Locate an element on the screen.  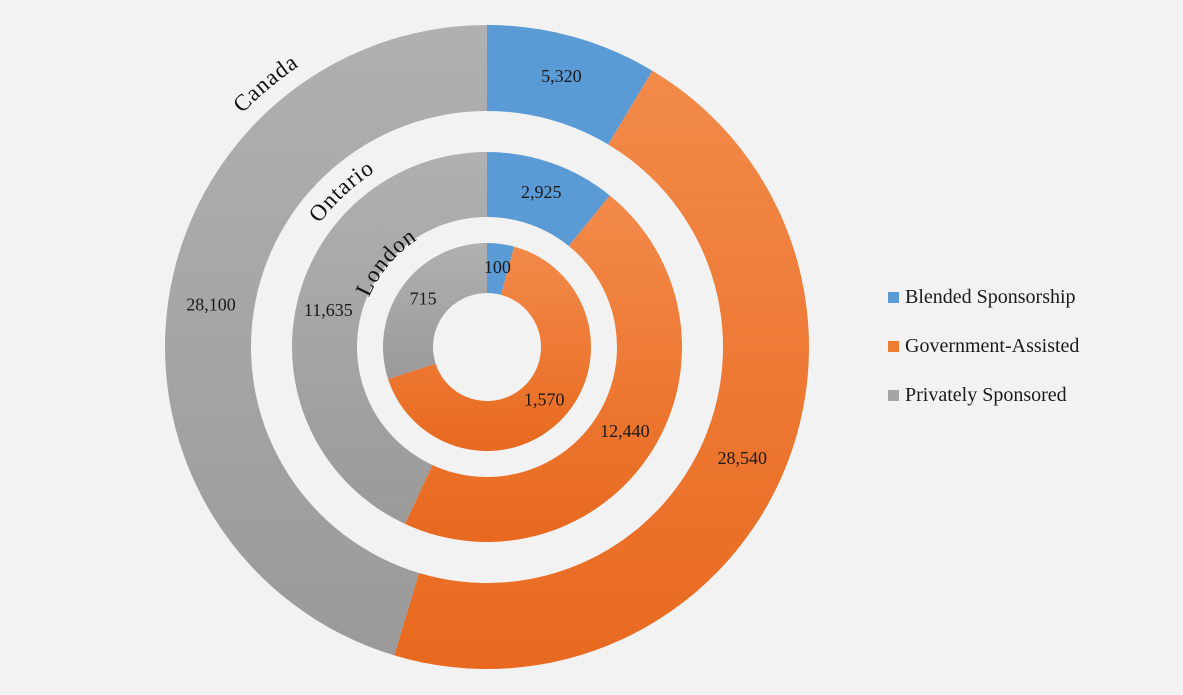
data-label-london-blended-sponsorship: 100 is located at coordinates (497, 267).